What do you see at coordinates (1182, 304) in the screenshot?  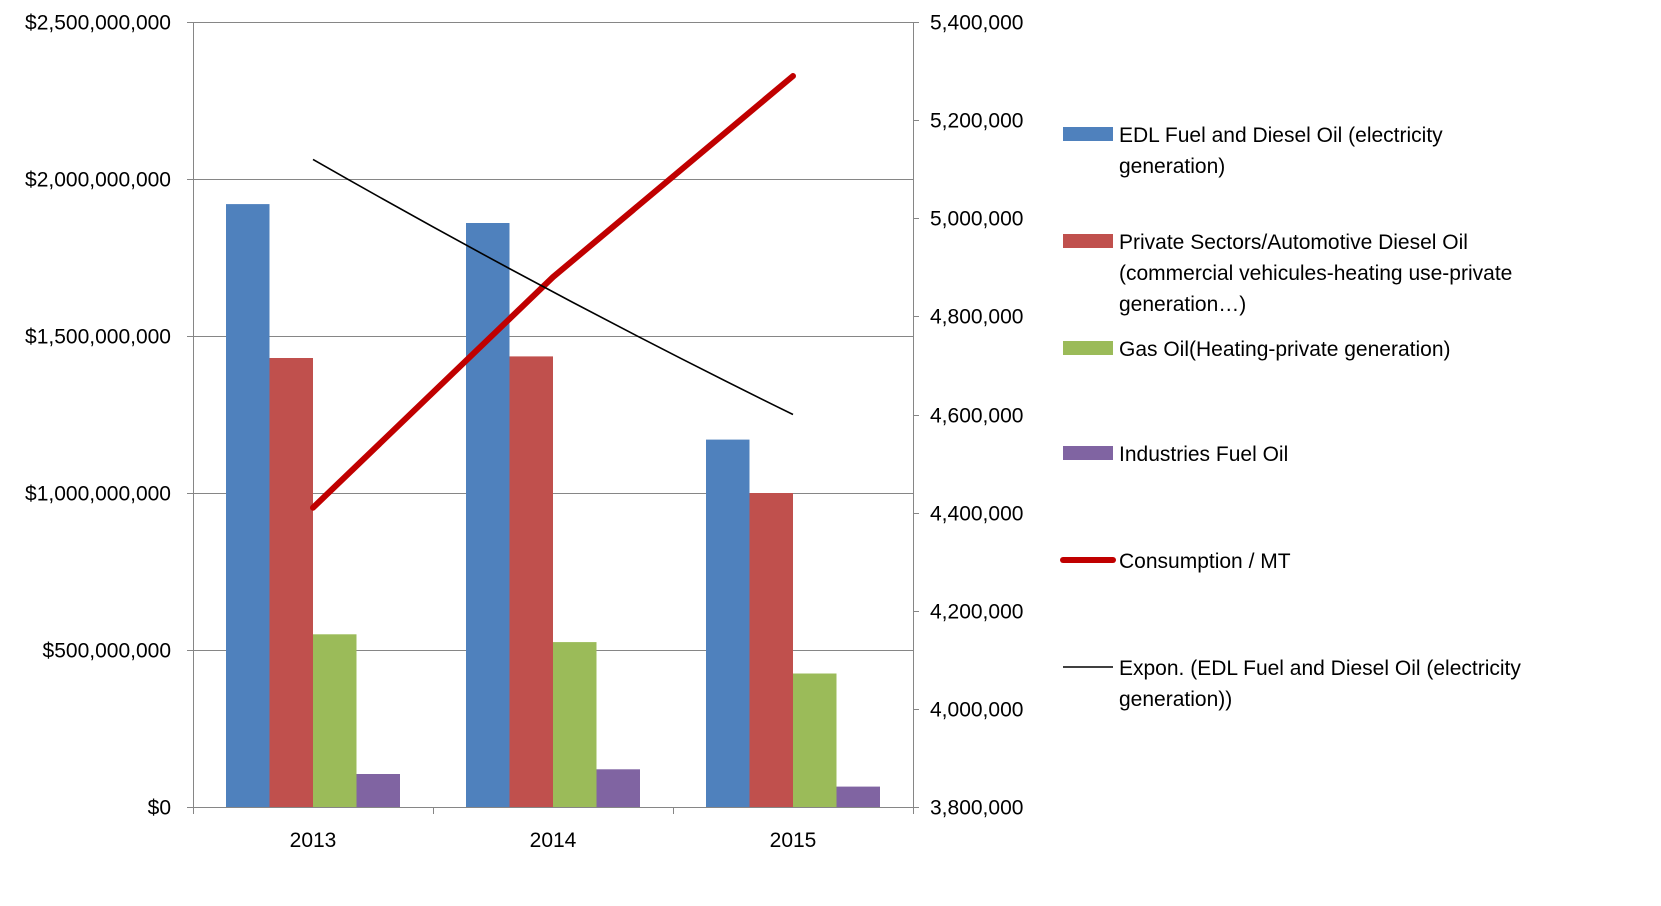 I see `legend-label-line: generation…)` at bounding box center [1182, 304].